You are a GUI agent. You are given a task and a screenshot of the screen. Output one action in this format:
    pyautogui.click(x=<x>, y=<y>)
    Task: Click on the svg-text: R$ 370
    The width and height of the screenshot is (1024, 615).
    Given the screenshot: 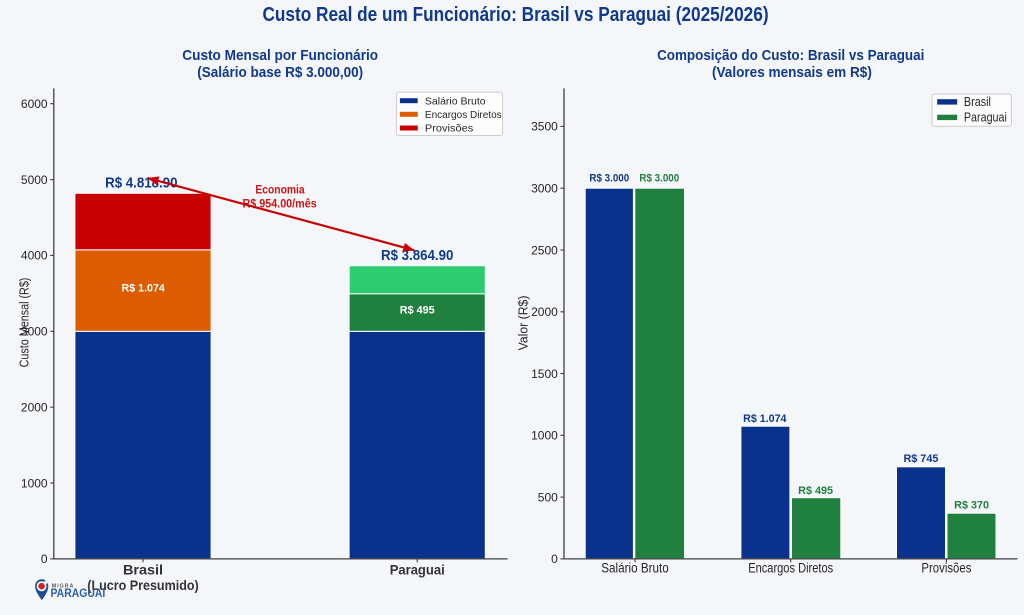 What is the action you would take?
    pyautogui.click(x=971, y=506)
    